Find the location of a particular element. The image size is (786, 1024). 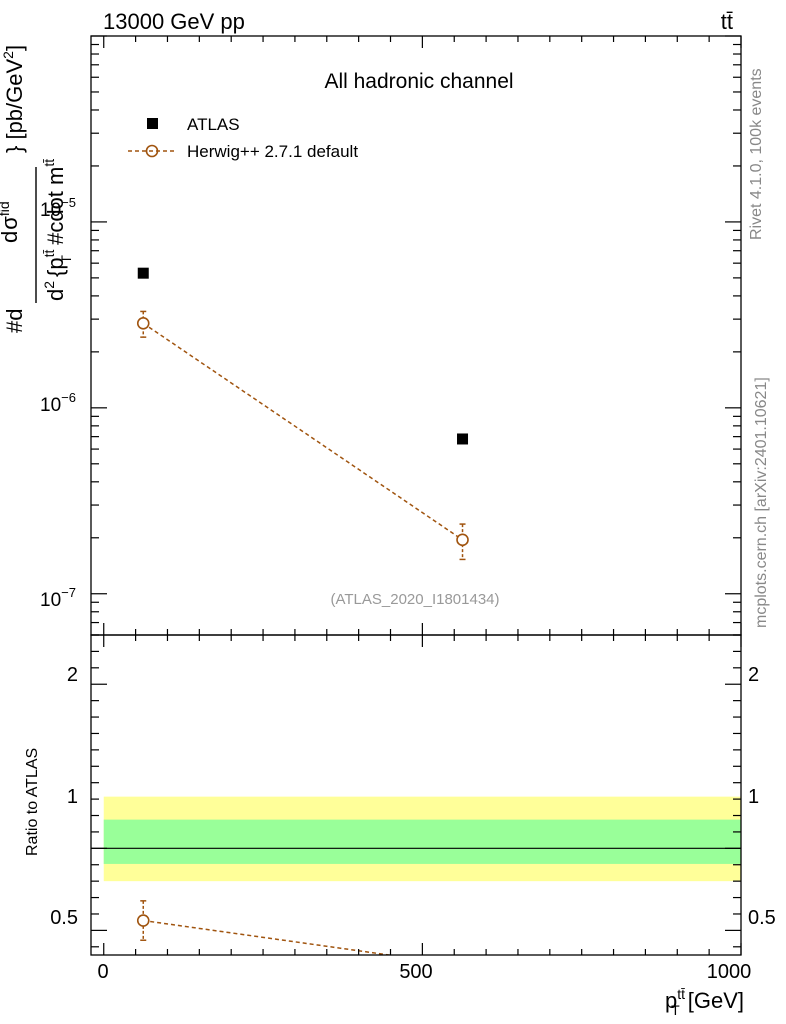

ylabel-denom-T: T is located at coordinates (66, 259).